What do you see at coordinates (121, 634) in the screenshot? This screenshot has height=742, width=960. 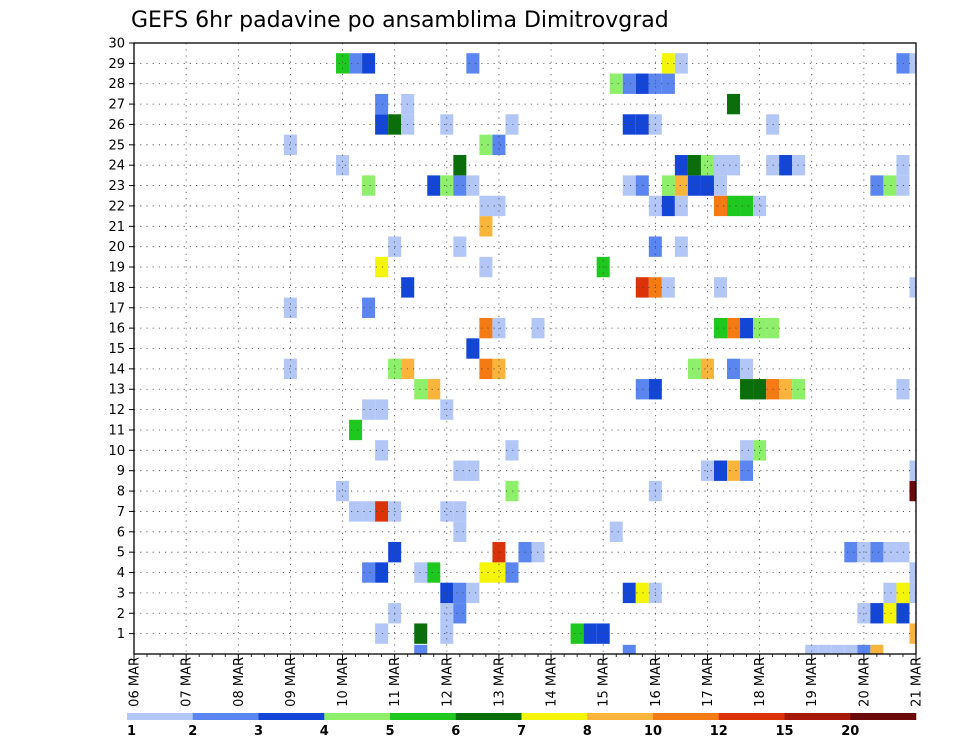 I see `y-tick-label: 1` at bounding box center [121, 634].